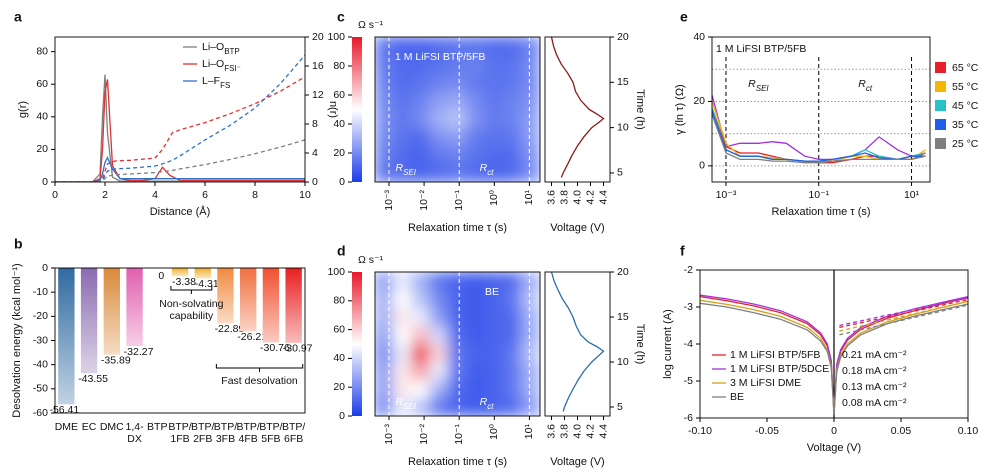 The height and width of the screenshot is (474, 996). I want to click on value-label: -22.89, so click(230, 329).